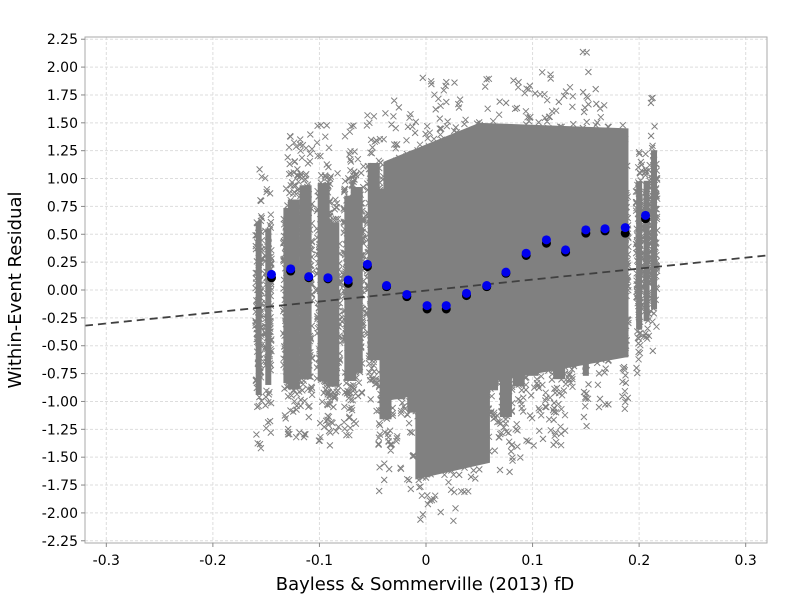  I want to click on trend-line-series, so click(426, 290).